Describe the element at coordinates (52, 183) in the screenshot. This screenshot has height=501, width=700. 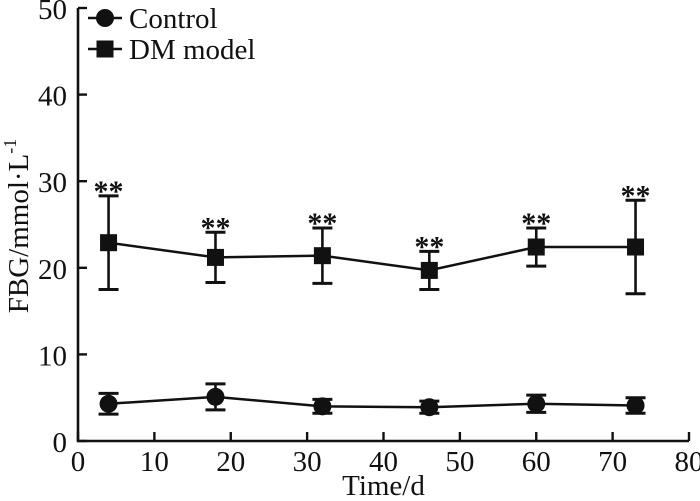
I see `y-tick-label: 30` at that location.